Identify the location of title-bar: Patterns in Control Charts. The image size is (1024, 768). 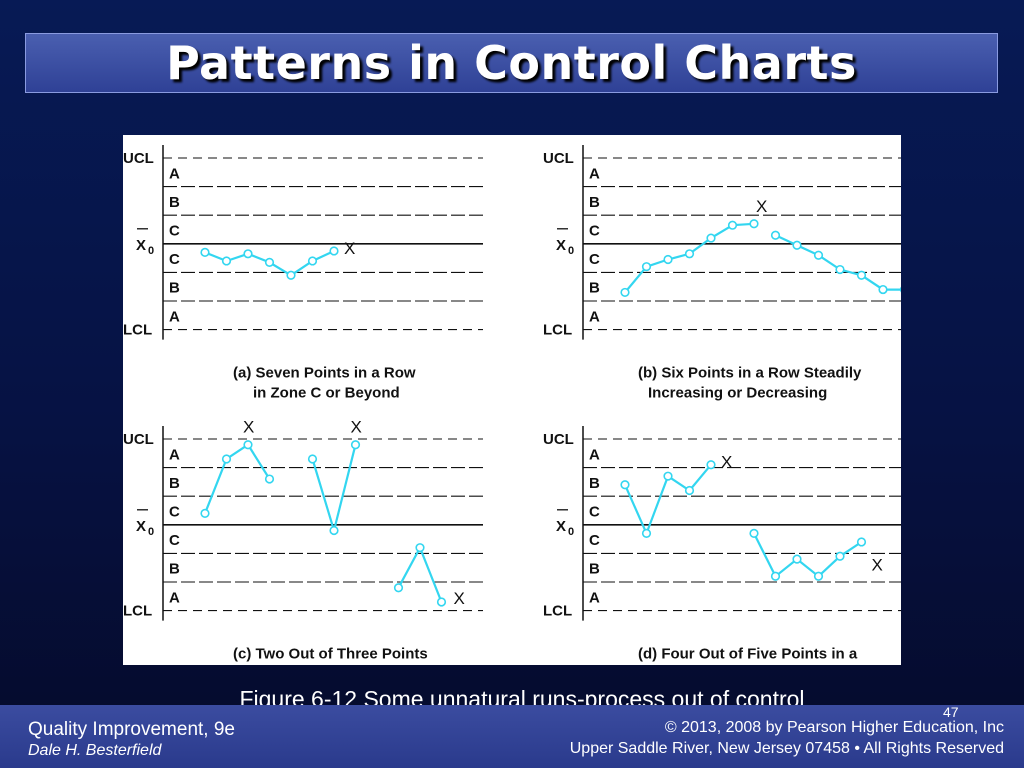
(511, 63).